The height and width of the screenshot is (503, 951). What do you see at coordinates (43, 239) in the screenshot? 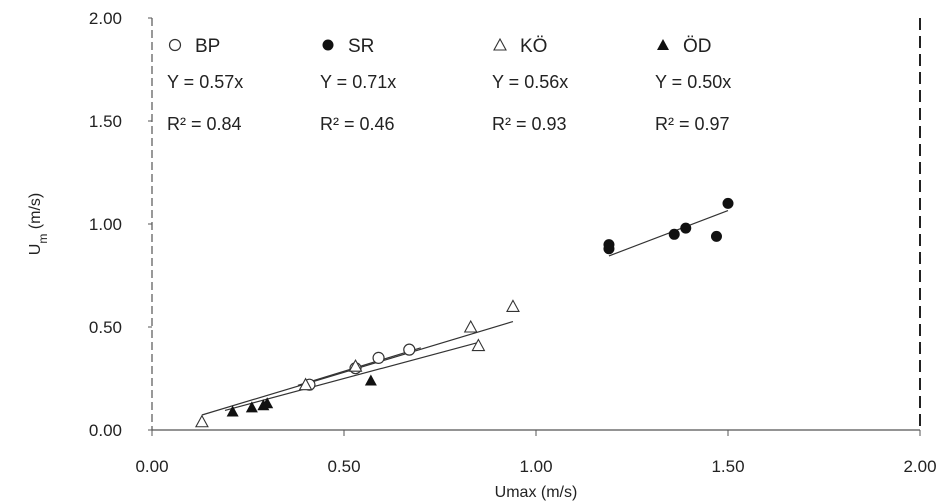
I see `y-axis-title-sub: m` at bounding box center [43, 239].